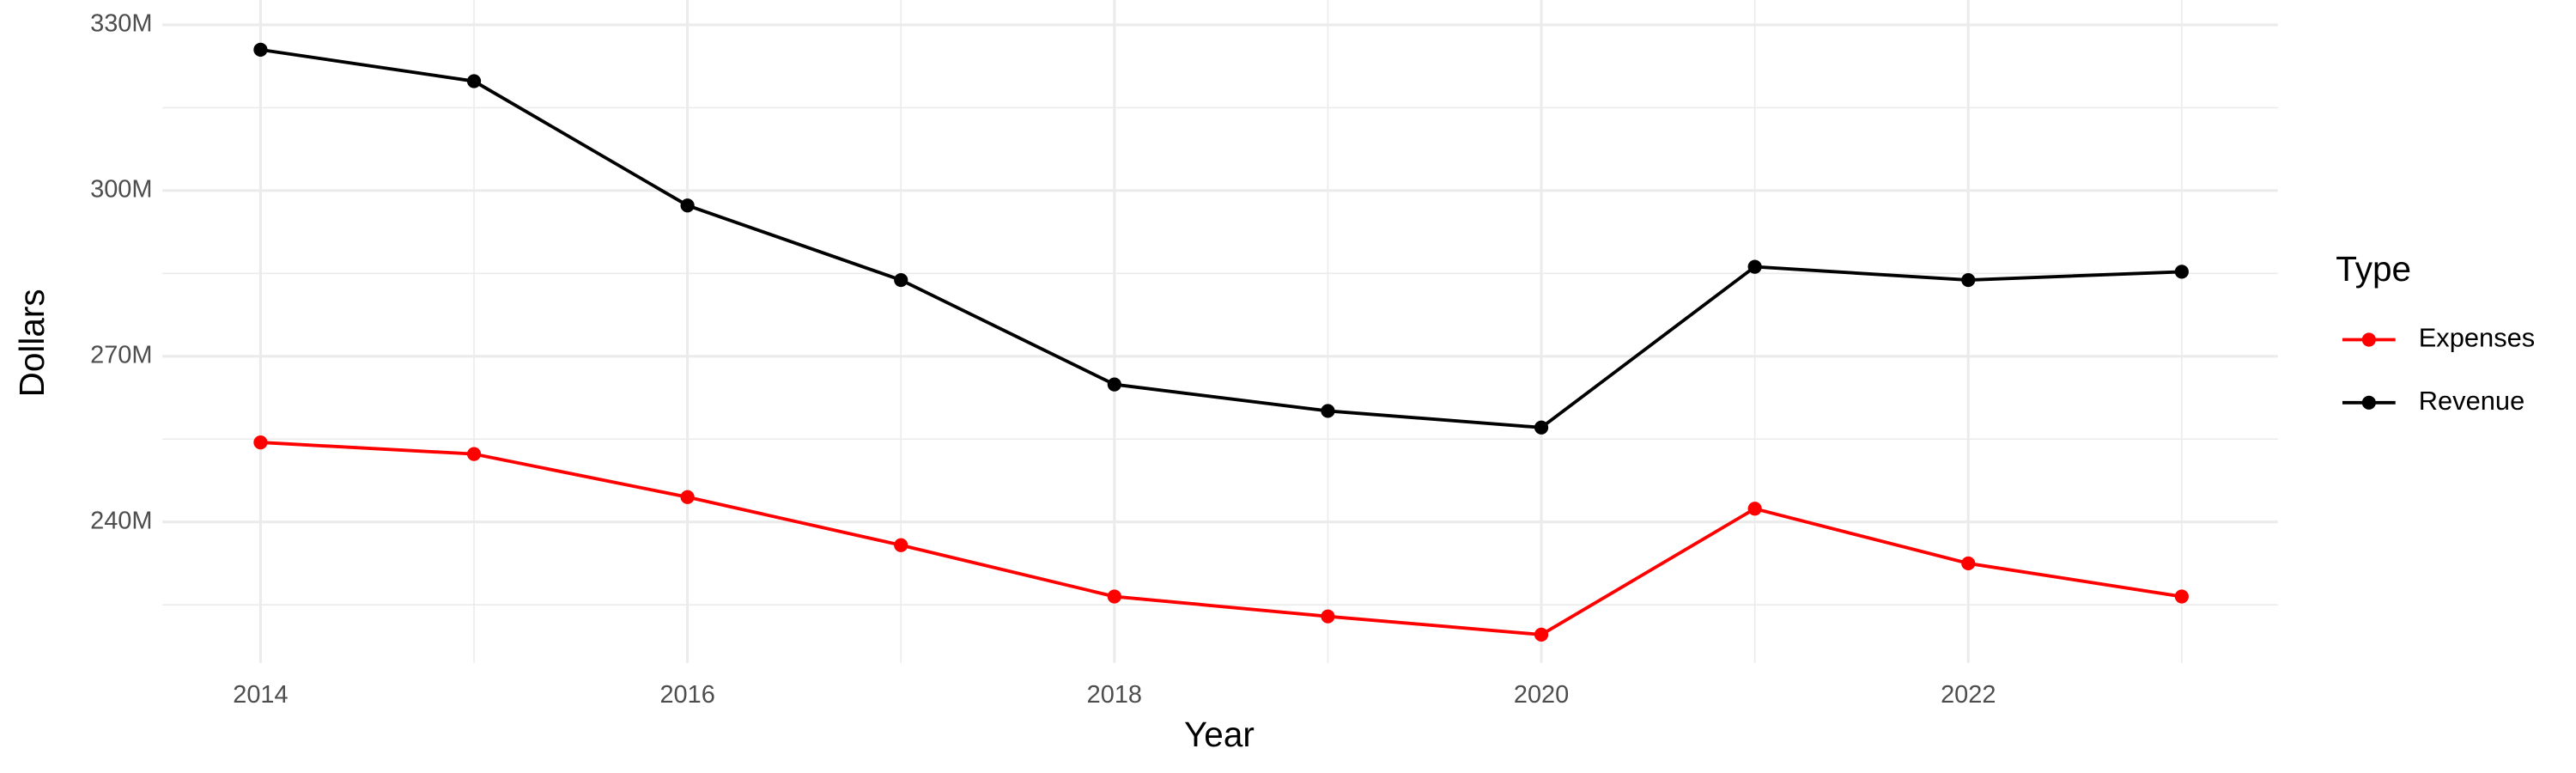  Describe the element at coordinates (1219, 734) in the screenshot. I see `x-axis-title: Year` at that location.